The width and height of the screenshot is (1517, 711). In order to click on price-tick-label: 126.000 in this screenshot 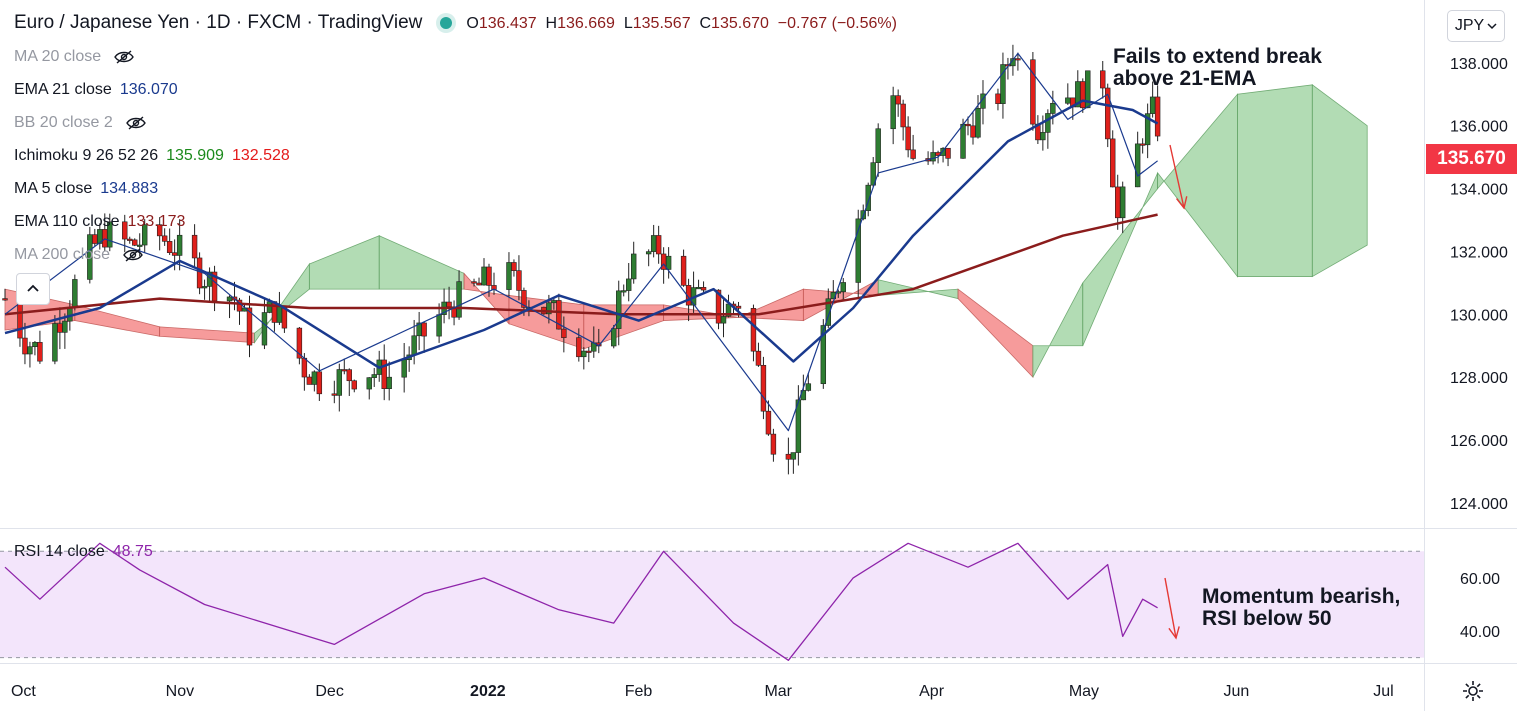, I will do `click(1479, 441)`.